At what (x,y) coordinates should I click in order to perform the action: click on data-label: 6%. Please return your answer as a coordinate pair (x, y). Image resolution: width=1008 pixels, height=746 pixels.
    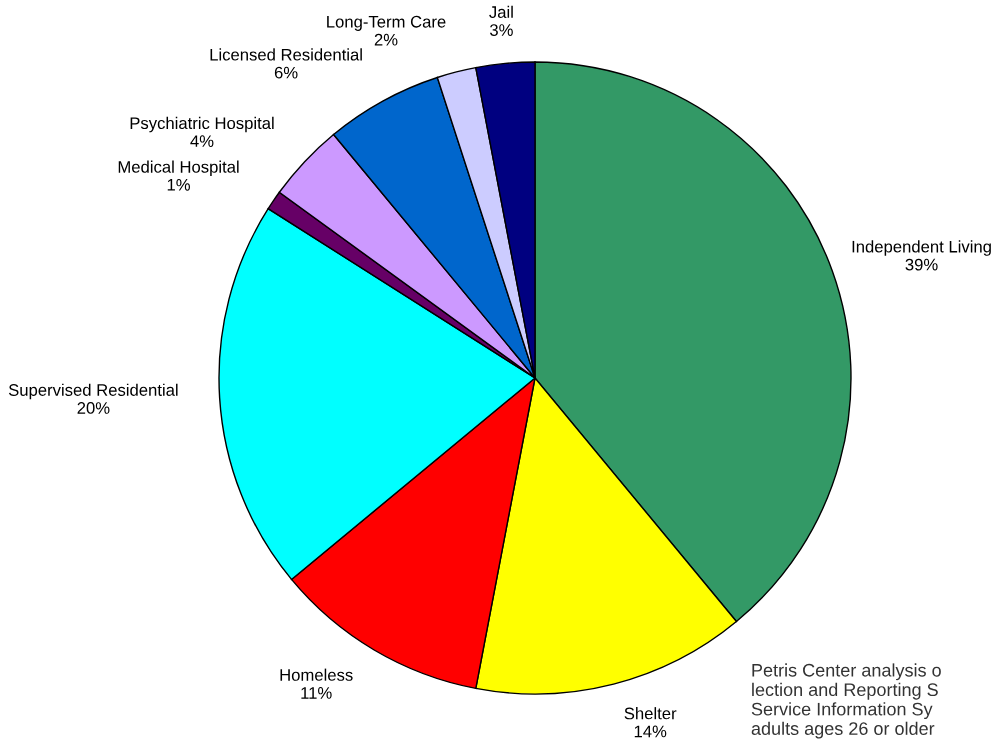
    Looking at the image, I should click on (286, 72).